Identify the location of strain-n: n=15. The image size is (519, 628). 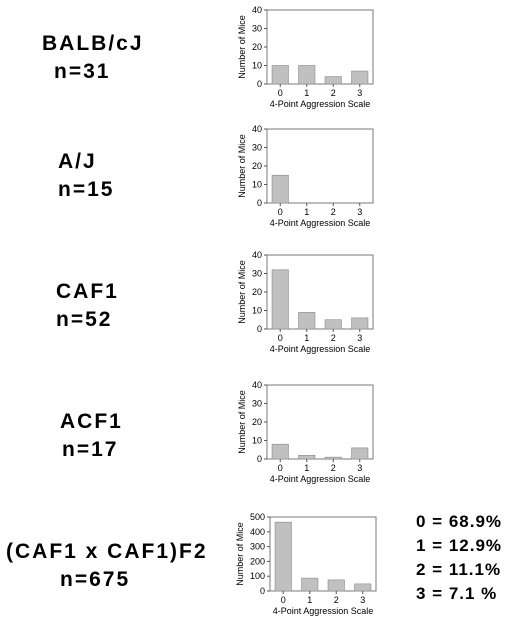
(86, 189).